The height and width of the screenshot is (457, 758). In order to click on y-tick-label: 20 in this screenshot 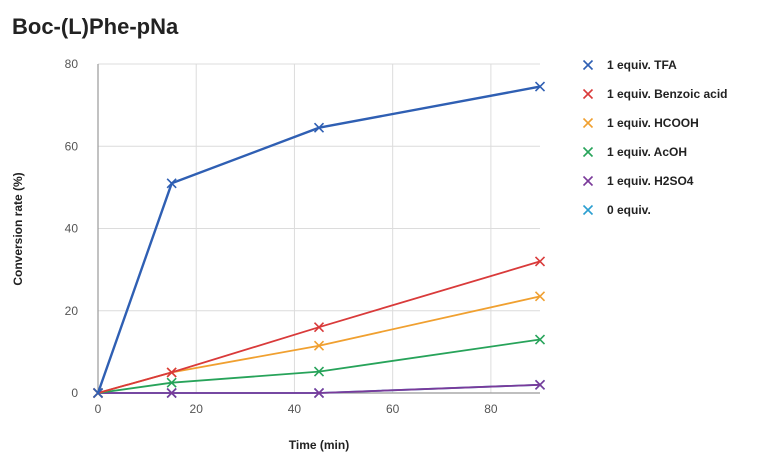, I will do `click(72, 311)`.